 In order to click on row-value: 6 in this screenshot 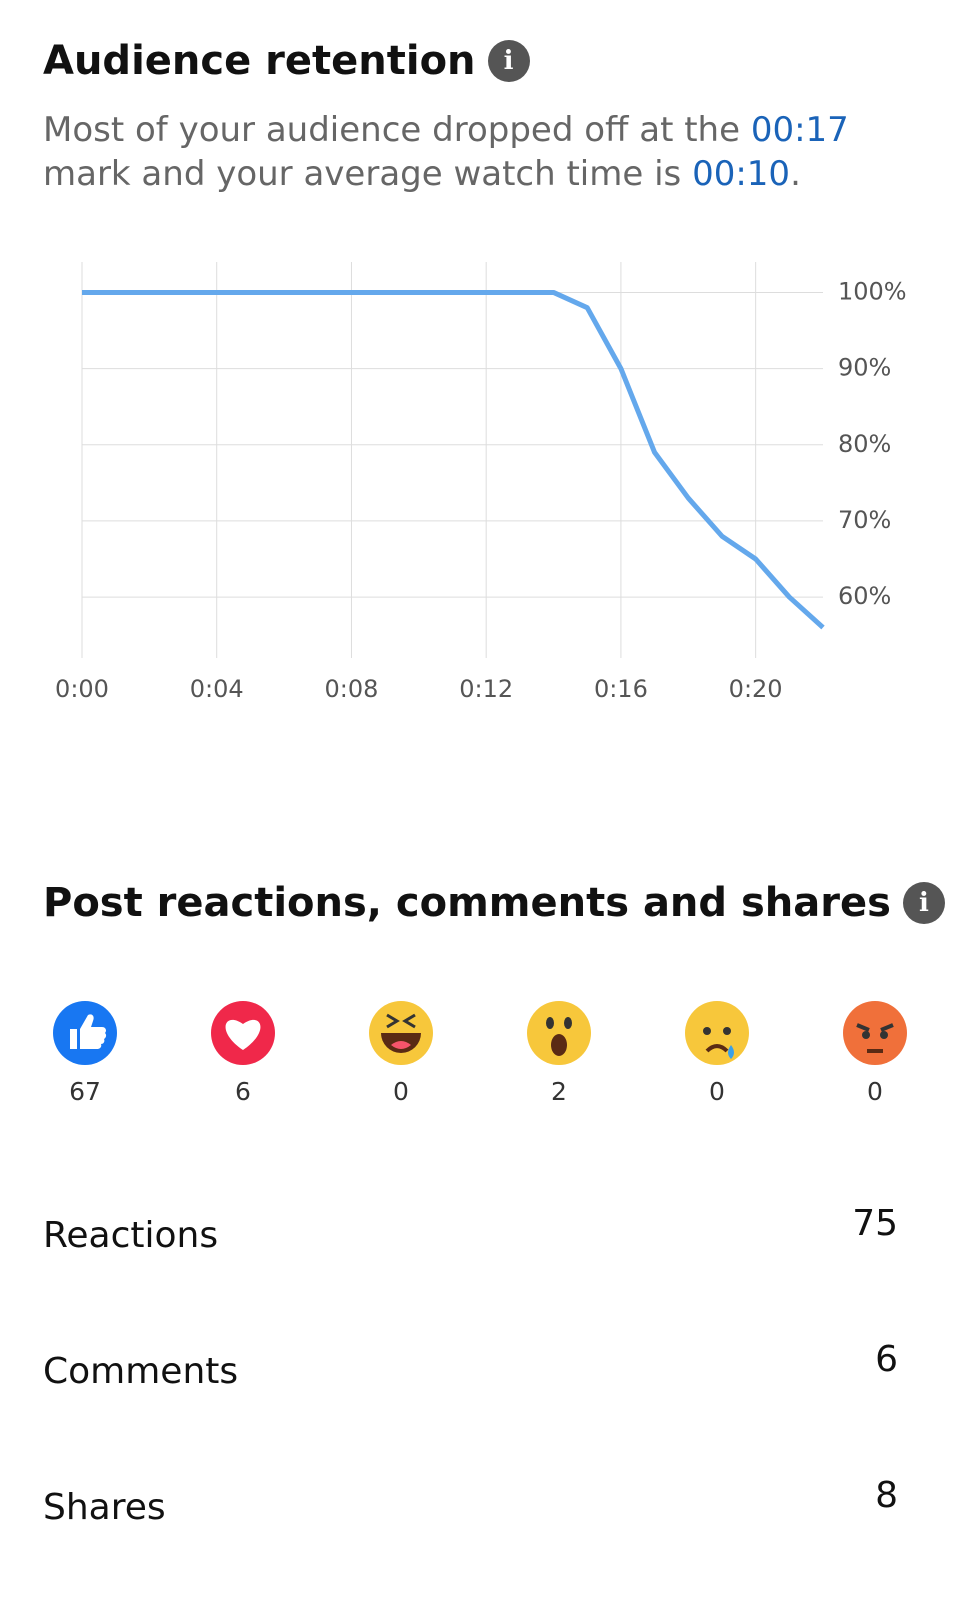, I will do `click(886, 1359)`.